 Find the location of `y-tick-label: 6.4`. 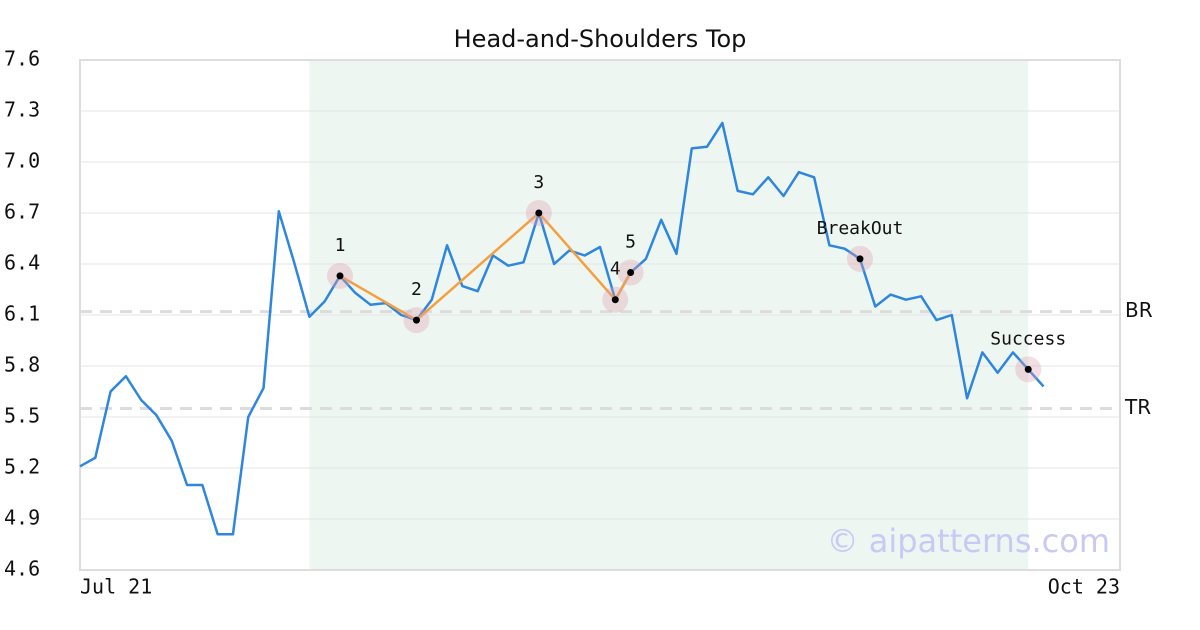

y-tick-label: 6.4 is located at coordinates (22, 263).